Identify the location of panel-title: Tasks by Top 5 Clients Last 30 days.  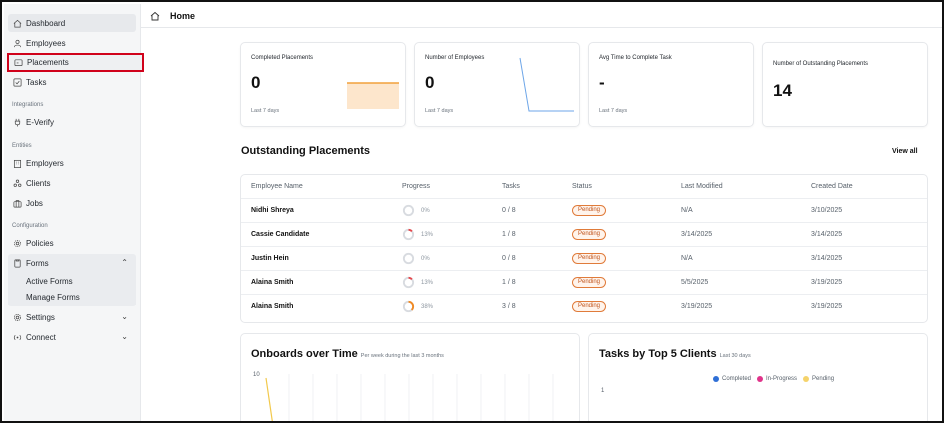
(675, 354).